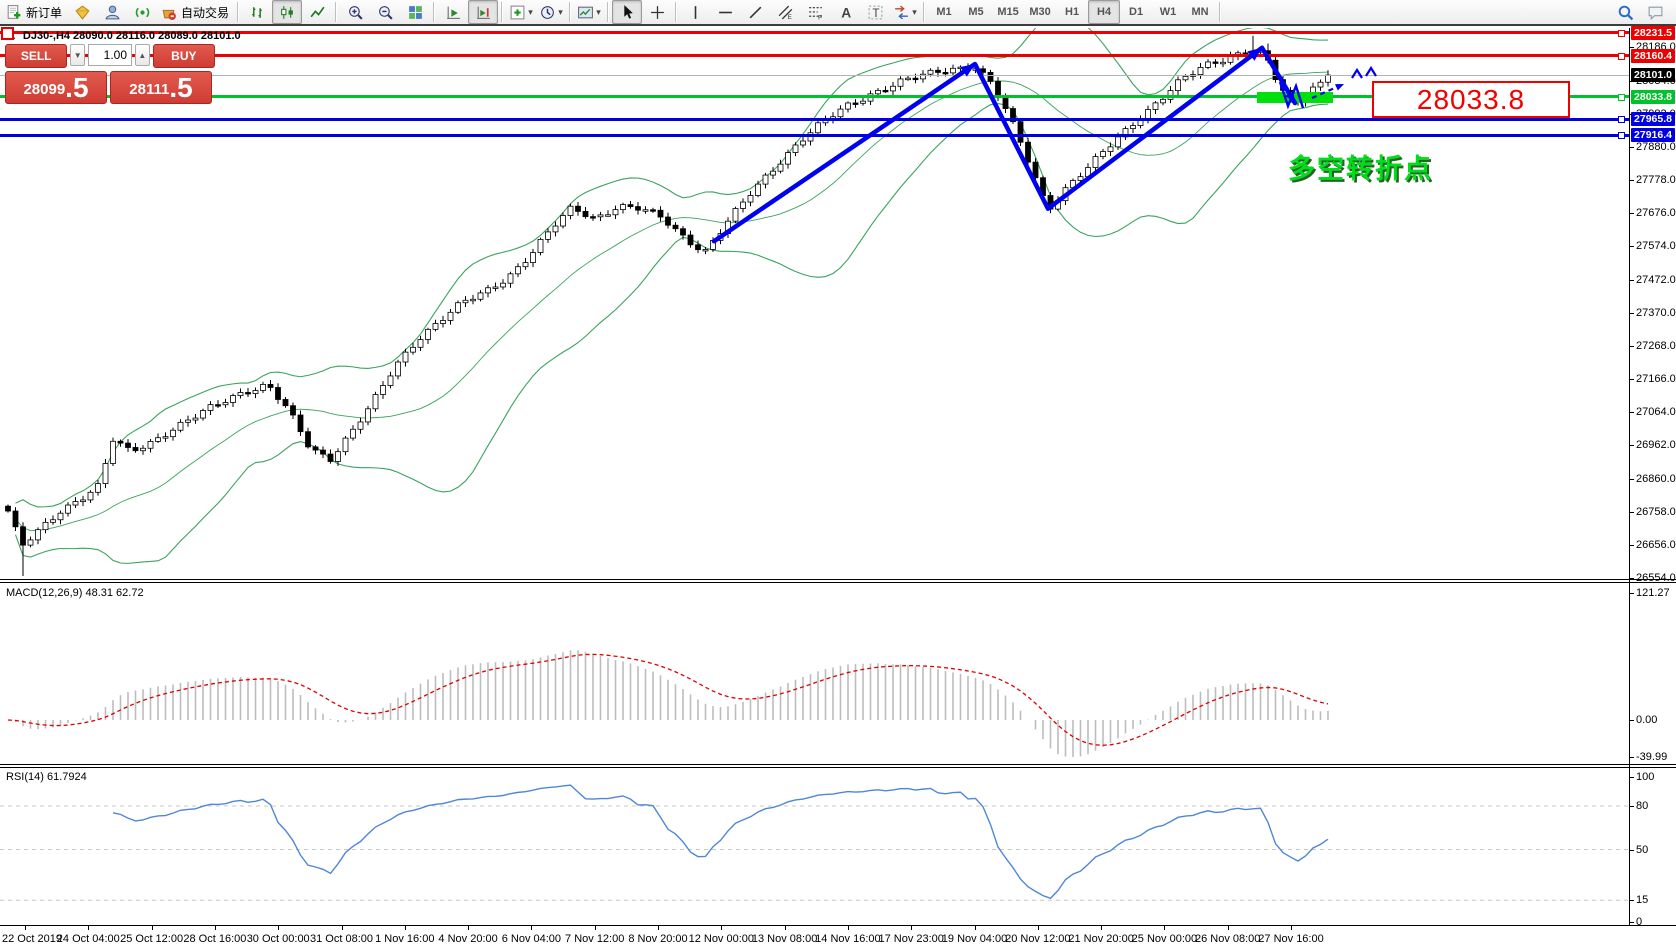 The width and height of the screenshot is (1676, 949). I want to click on new-order-button-label: 新订单, so click(44, 12).